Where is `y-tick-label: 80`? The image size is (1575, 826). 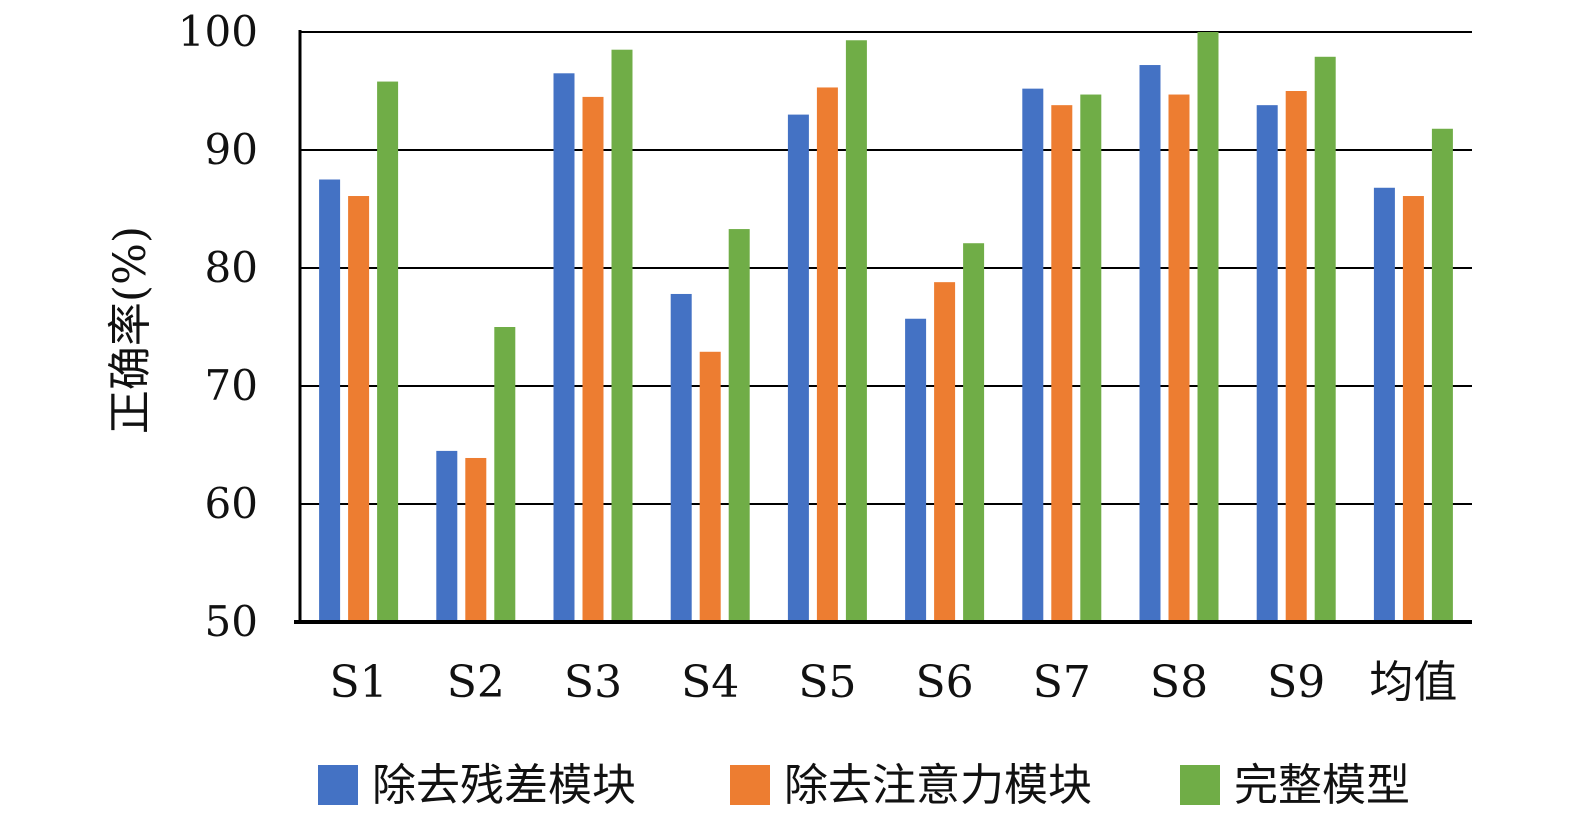
y-tick-label: 80 is located at coordinates (231, 267).